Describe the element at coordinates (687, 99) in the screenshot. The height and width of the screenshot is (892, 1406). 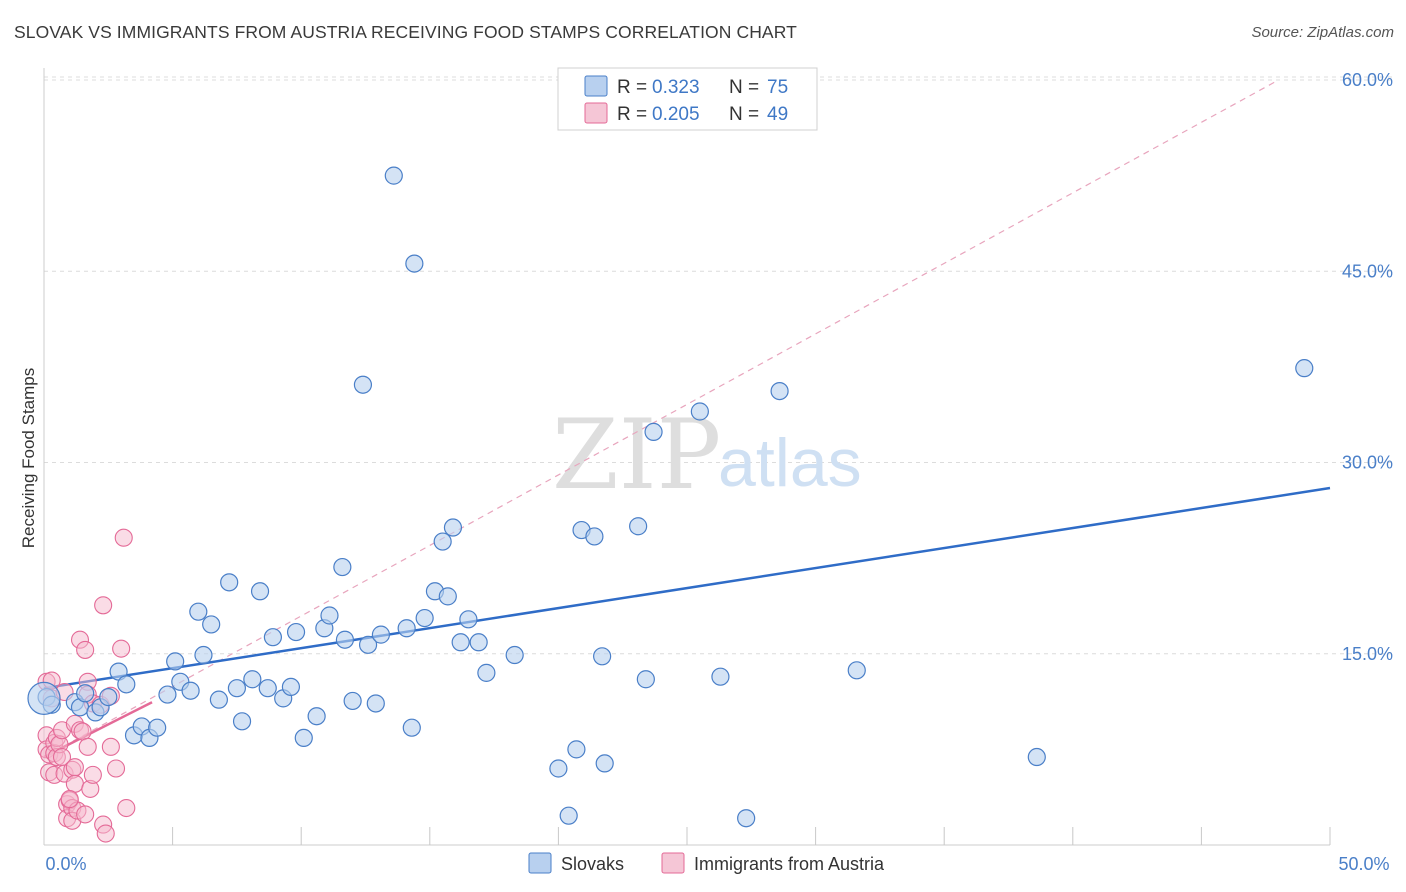
I see `top-legend: R = 0.323 N = 75 R = 0.205 N = 49` at that location.